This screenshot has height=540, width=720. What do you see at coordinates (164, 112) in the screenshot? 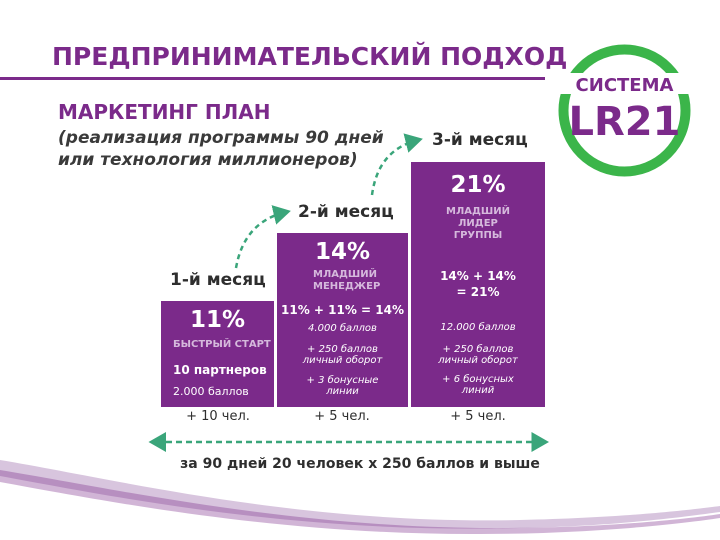
I see `plan-heading: МАРКЕТИНГ ПЛАН` at bounding box center [164, 112].